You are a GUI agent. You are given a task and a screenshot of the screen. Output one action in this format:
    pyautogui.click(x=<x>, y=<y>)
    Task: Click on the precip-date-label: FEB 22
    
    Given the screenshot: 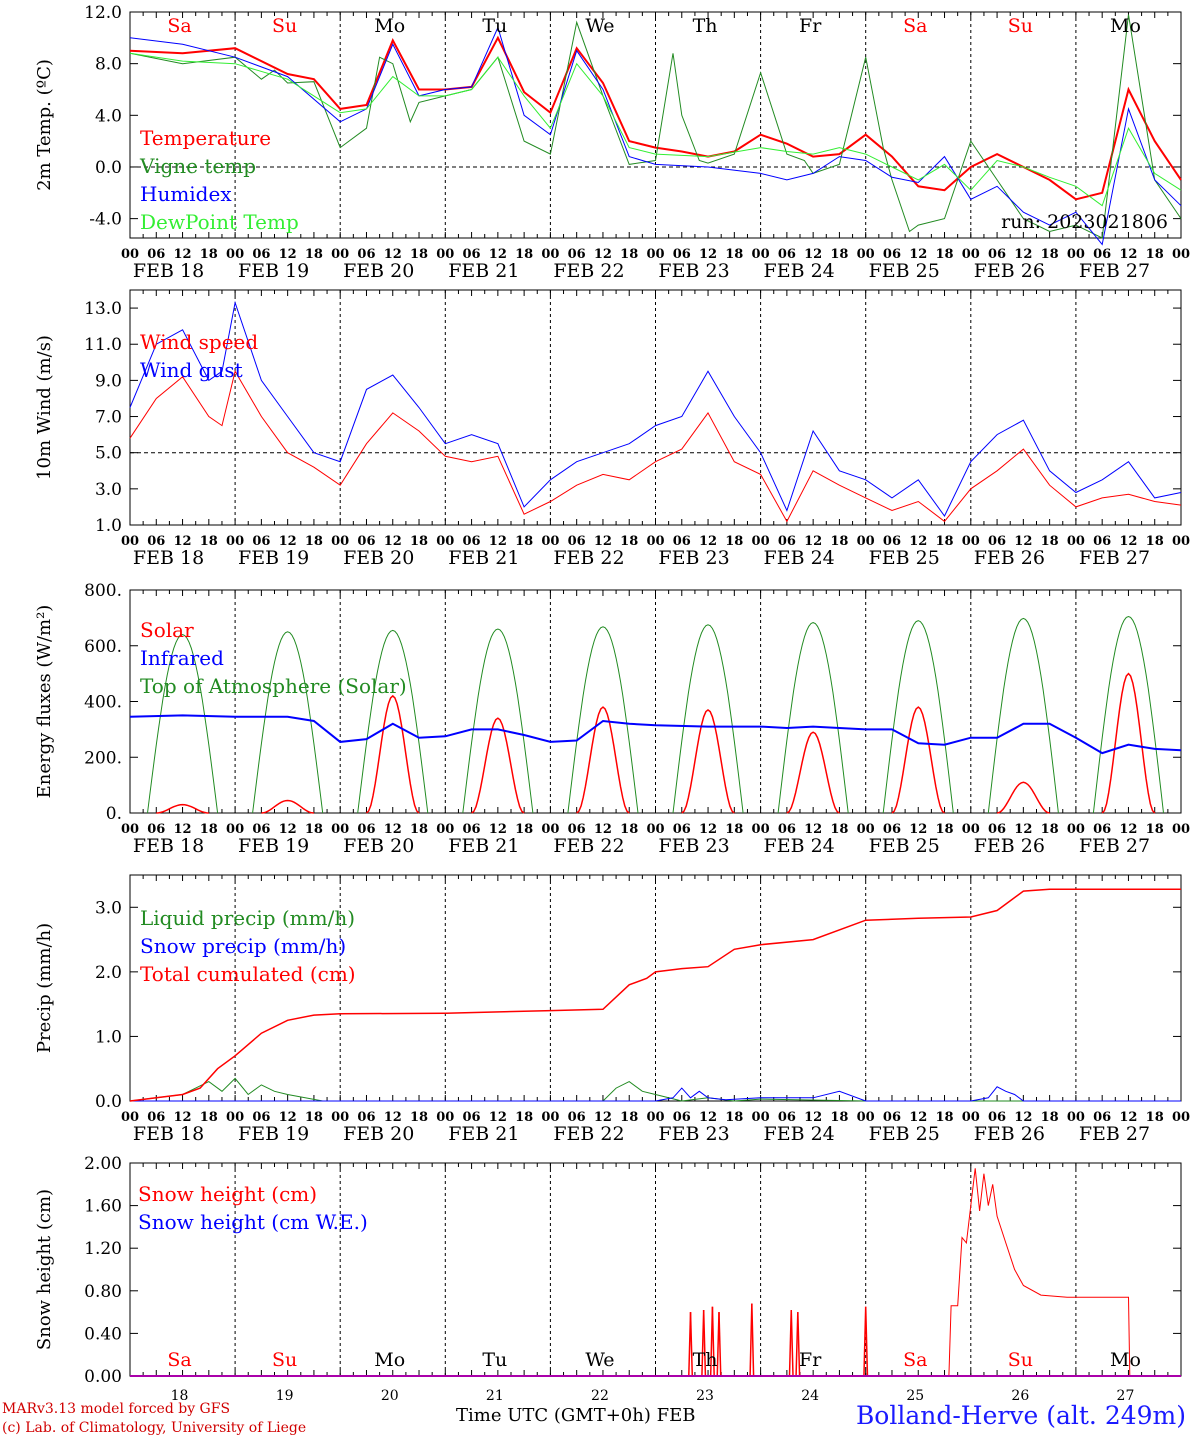 What is the action you would take?
    pyautogui.click(x=588, y=1134)
    